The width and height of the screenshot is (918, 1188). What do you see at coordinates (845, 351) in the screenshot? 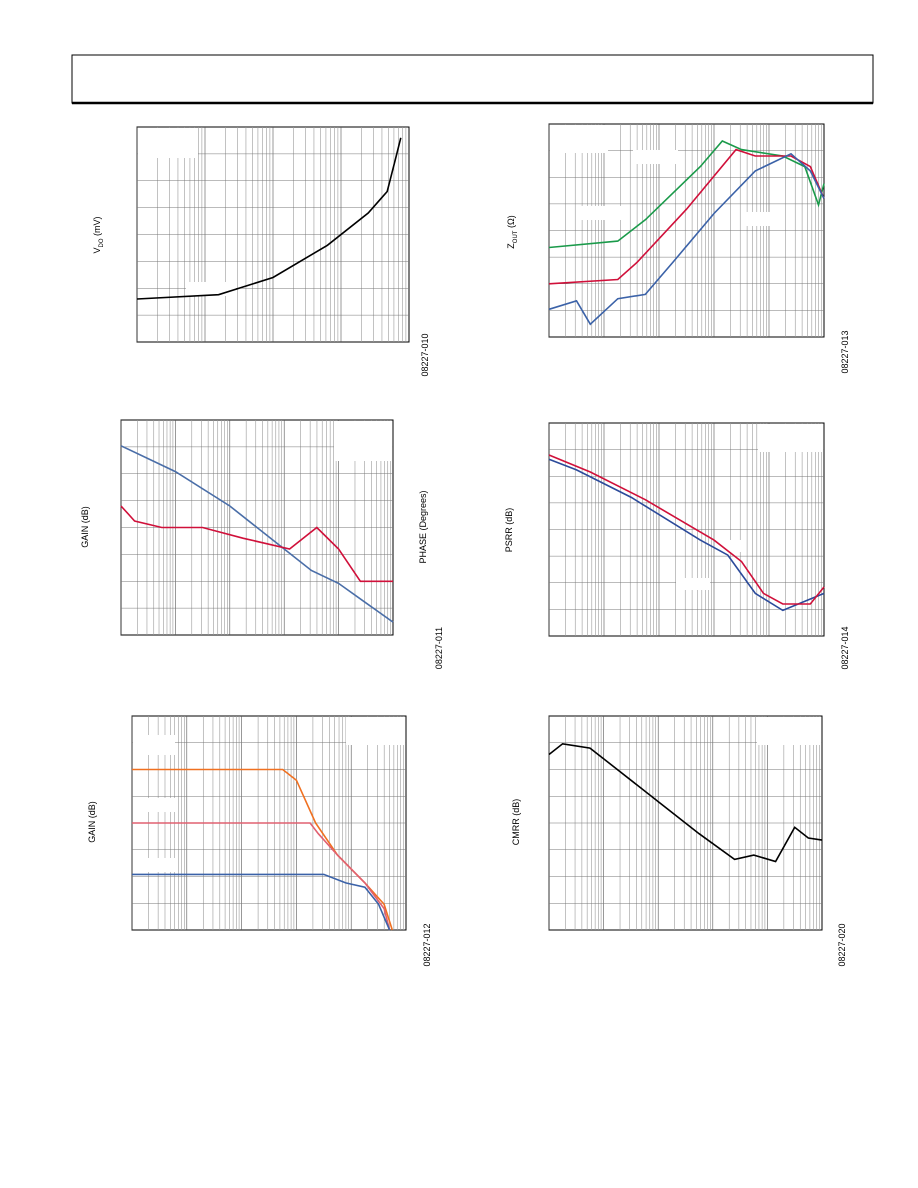
I see `figure-id: 08227-013` at bounding box center [845, 351].